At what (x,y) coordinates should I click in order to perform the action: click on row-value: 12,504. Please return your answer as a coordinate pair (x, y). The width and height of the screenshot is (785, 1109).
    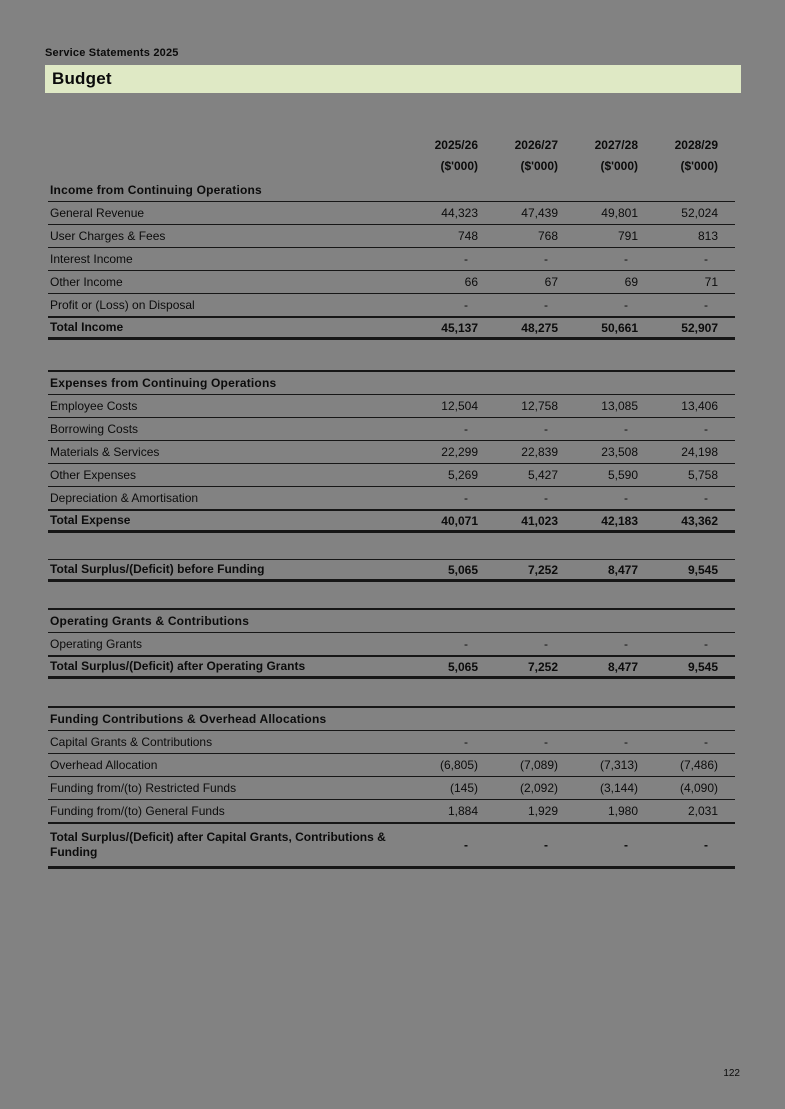
    Looking at the image, I should click on (459, 406).